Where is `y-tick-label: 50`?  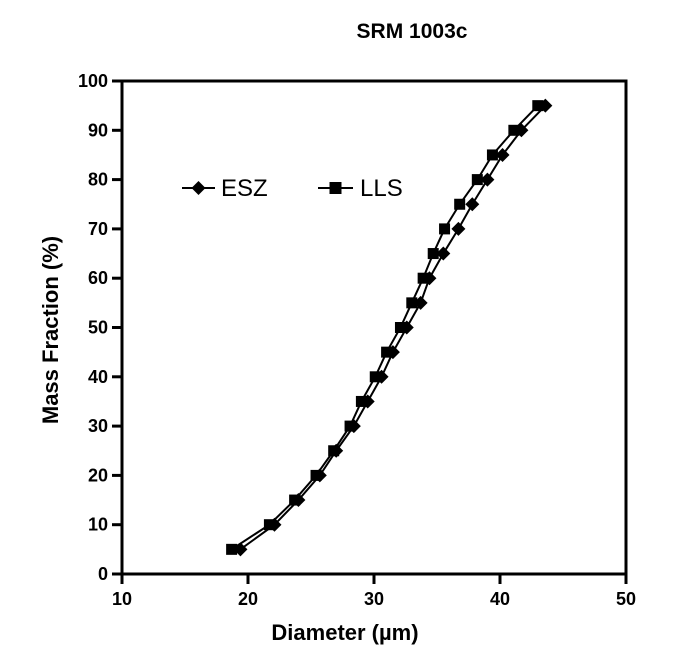
y-tick-label: 50 is located at coordinates (98, 328).